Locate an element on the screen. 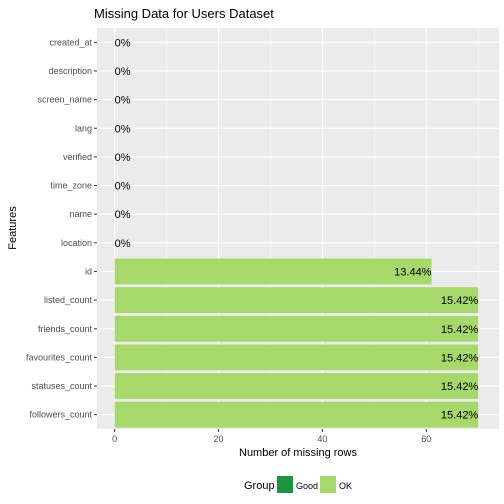 This screenshot has height=504, width=504. bar-listed_count is located at coordinates (296, 300).